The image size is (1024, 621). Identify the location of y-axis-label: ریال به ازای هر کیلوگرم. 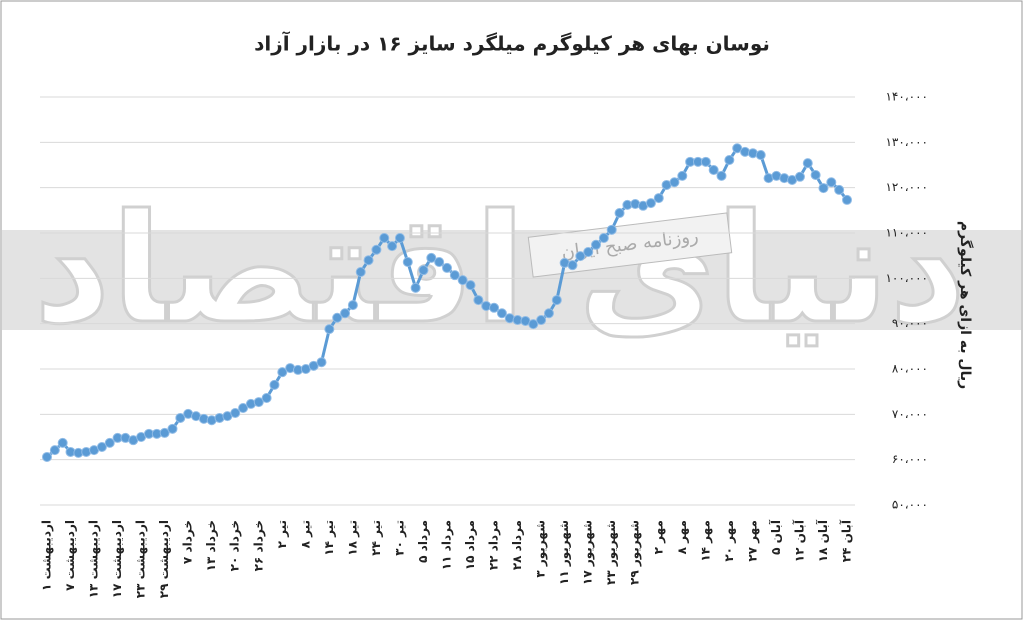
(965, 305).